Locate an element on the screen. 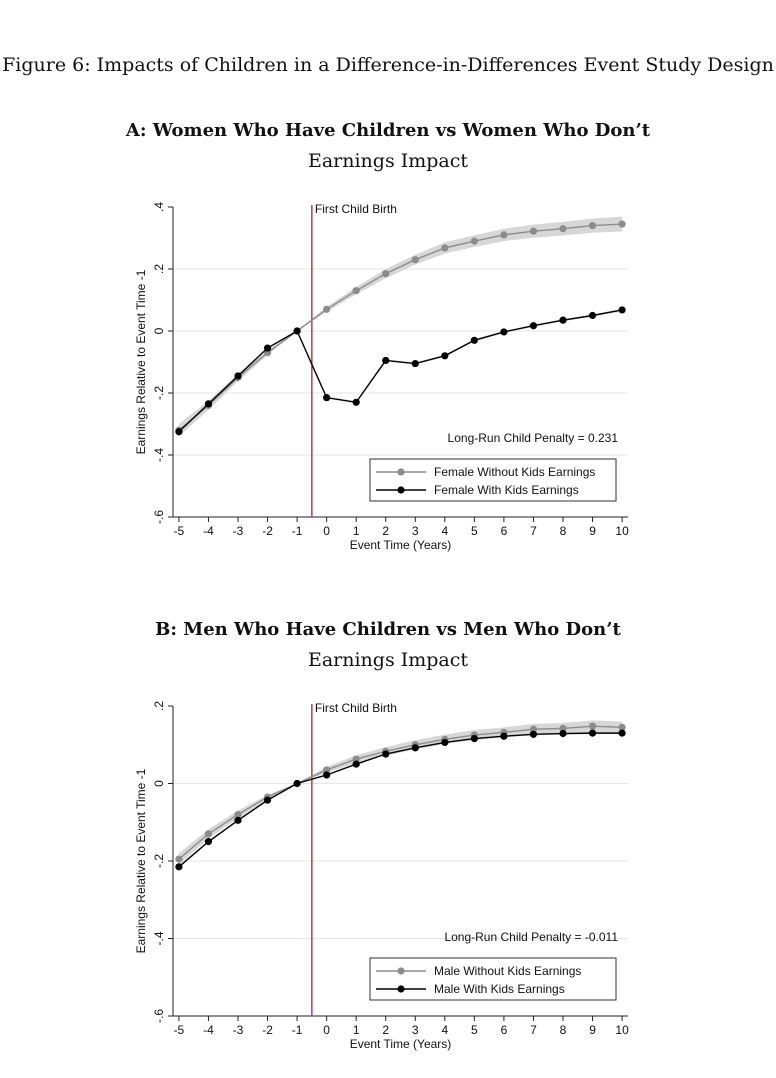  panel-b-line-with-kids is located at coordinates (400, 800).